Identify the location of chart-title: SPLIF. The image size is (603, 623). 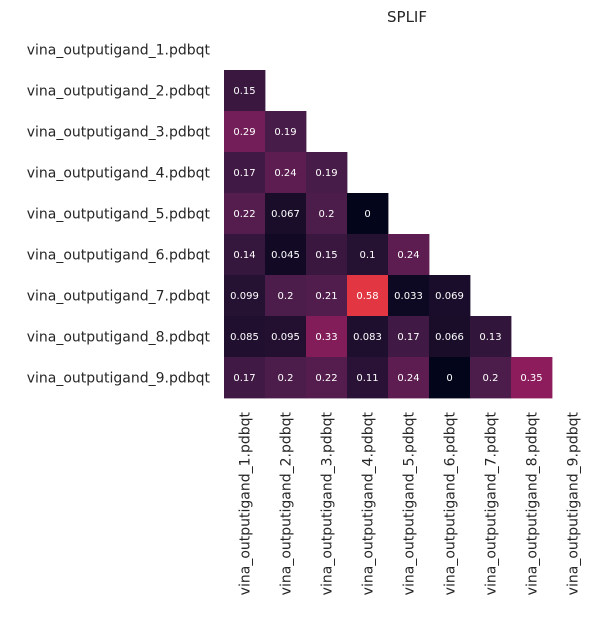
(407, 17).